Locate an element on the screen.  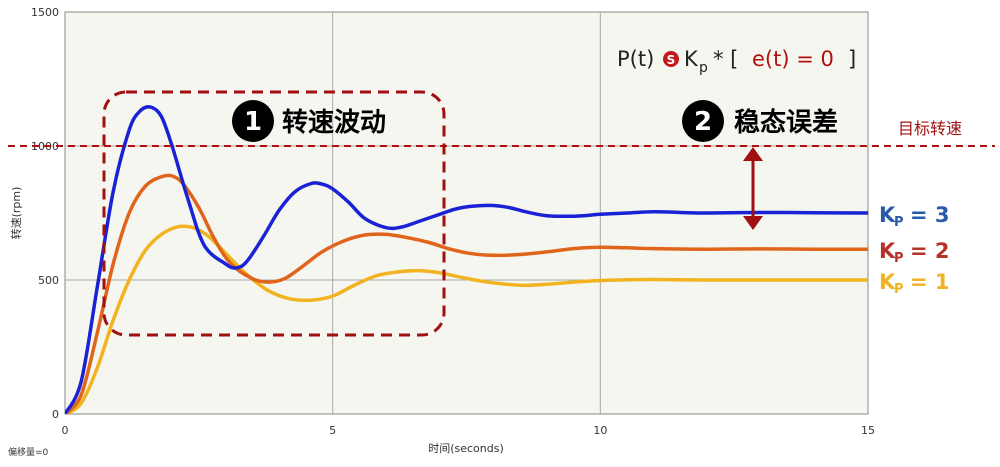
target-label: 目标转速 is located at coordinates (930, 128).